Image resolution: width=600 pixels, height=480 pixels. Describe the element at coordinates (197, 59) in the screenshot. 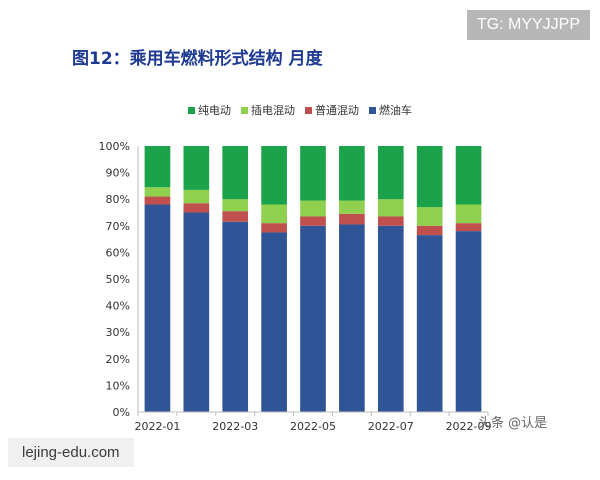

I see `chart-title: 图12：乘用车燃料形式结构 月度` at that location.